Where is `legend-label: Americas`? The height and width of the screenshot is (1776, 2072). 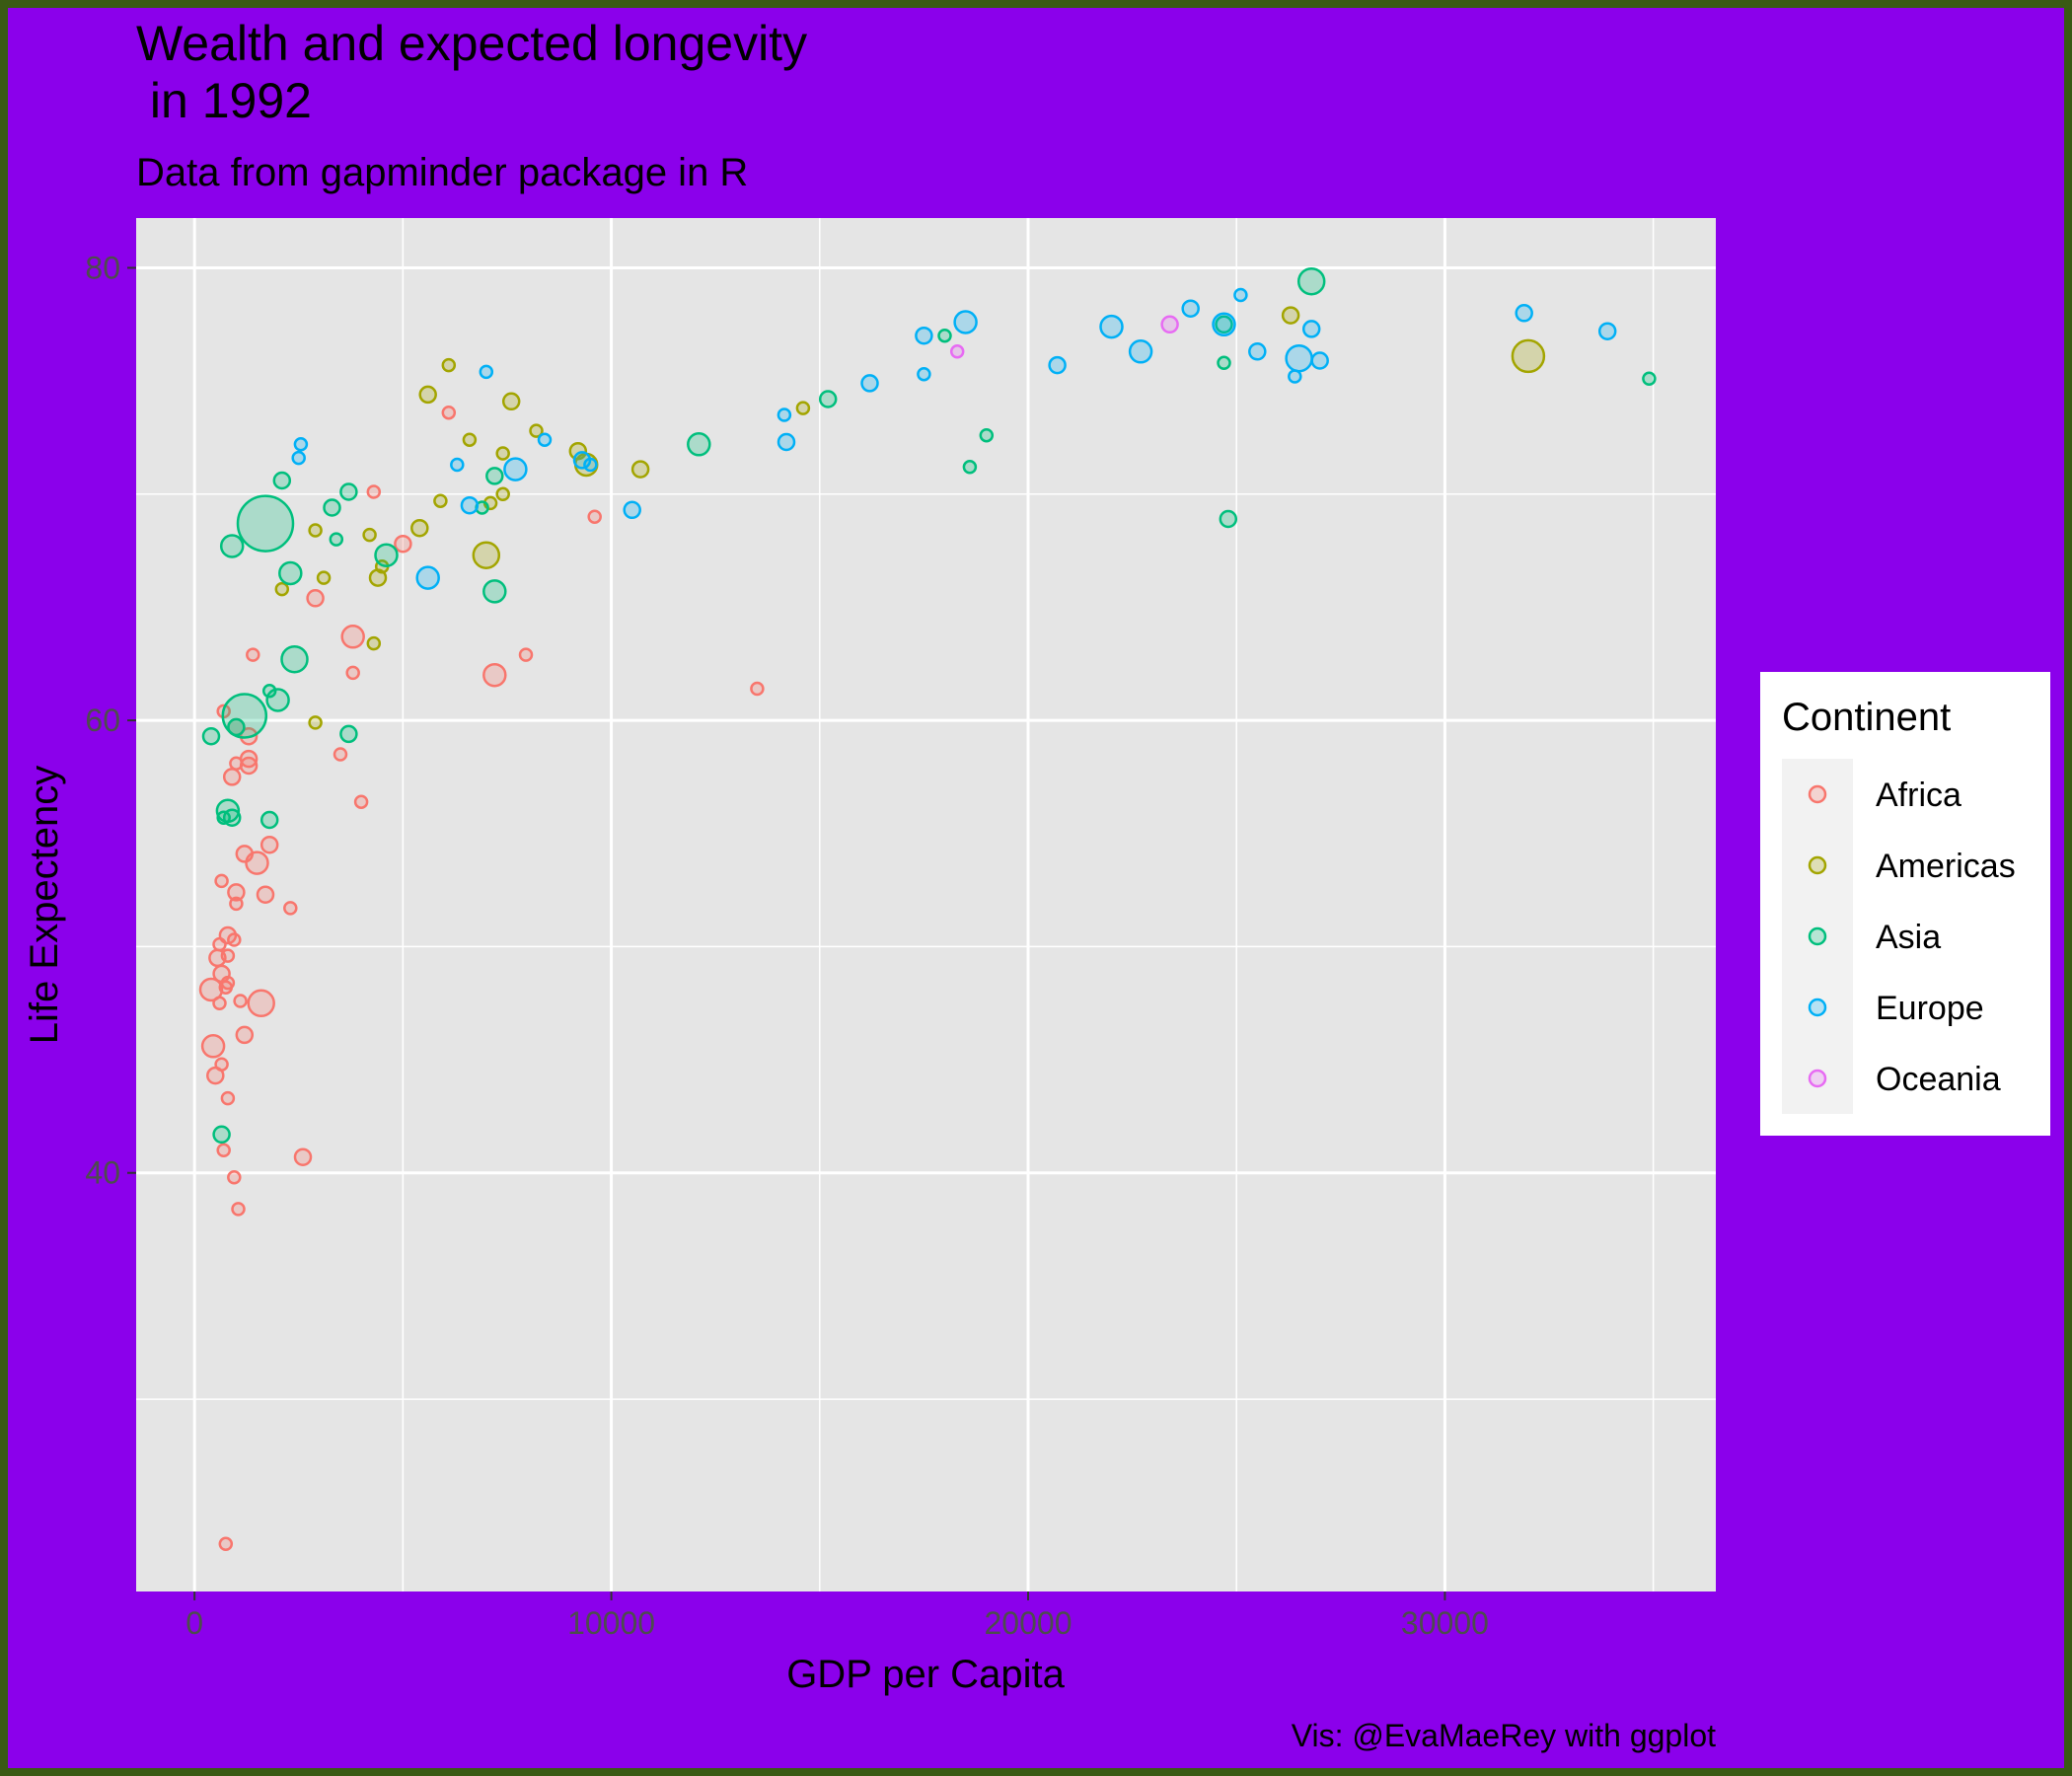 legend-label: Americas is located at coordinates (1946, 866).